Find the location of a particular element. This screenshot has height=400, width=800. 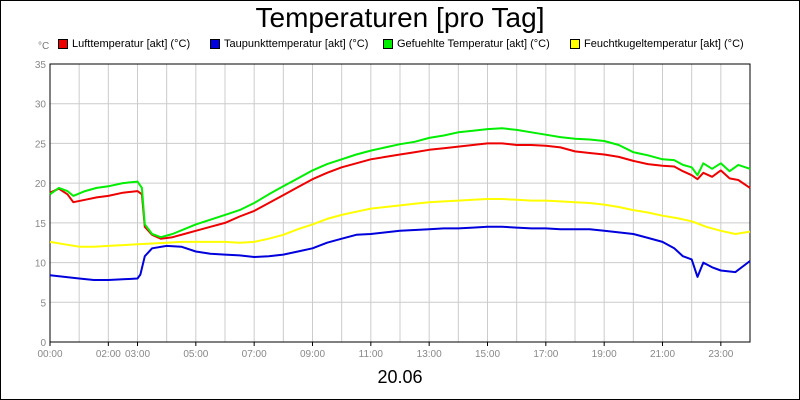

date-label: 20.06 is located at coordinates (400, 377).